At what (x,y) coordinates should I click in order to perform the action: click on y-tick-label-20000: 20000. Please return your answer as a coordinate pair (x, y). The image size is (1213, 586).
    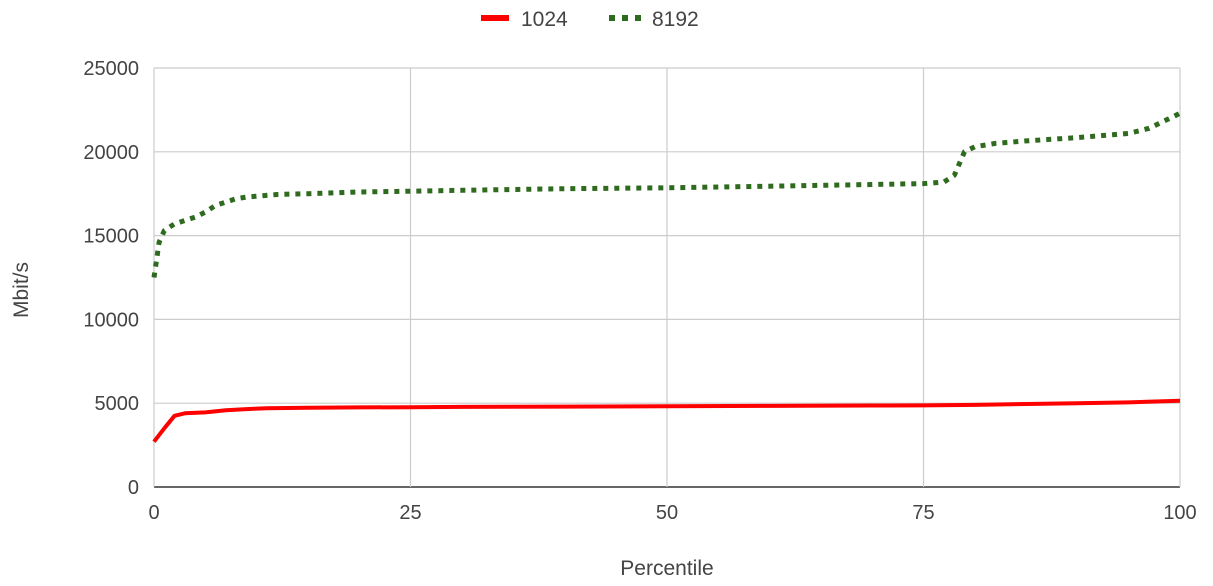
    Looking at the image, I should click on (111, 153).